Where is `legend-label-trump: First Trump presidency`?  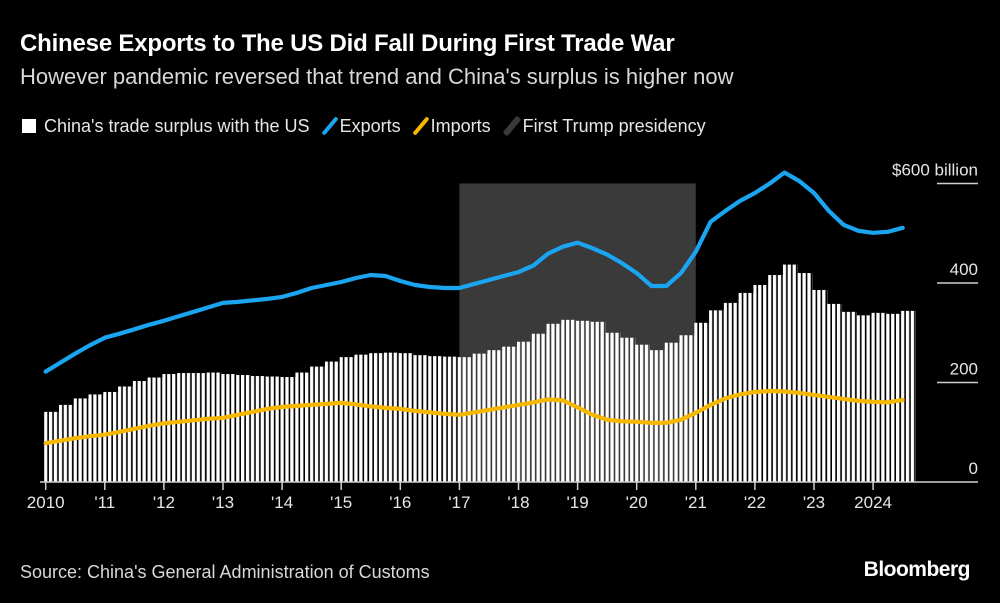 legend-label-trump: First Trump presidency is located at coordinates (614, 125).